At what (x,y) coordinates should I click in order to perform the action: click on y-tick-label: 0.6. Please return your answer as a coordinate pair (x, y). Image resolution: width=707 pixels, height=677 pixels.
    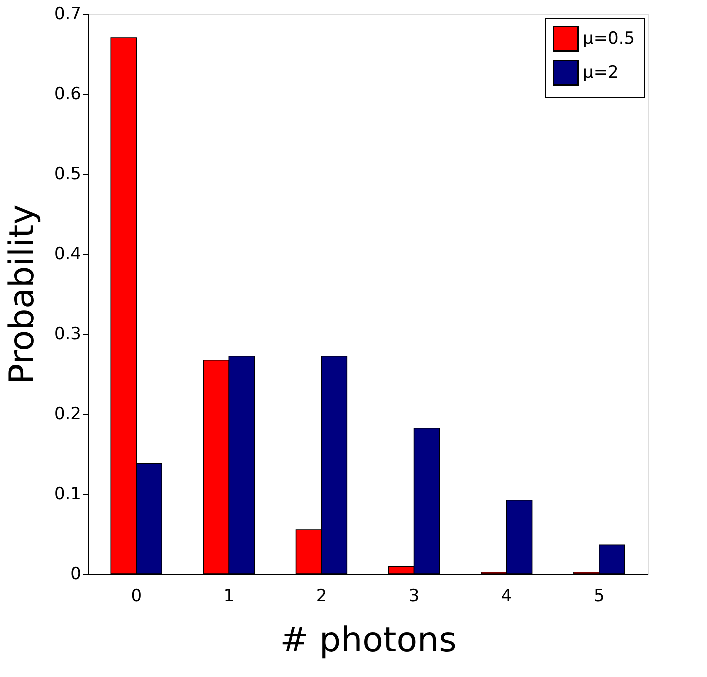
    Looking at the image, I should click on (68, 94).